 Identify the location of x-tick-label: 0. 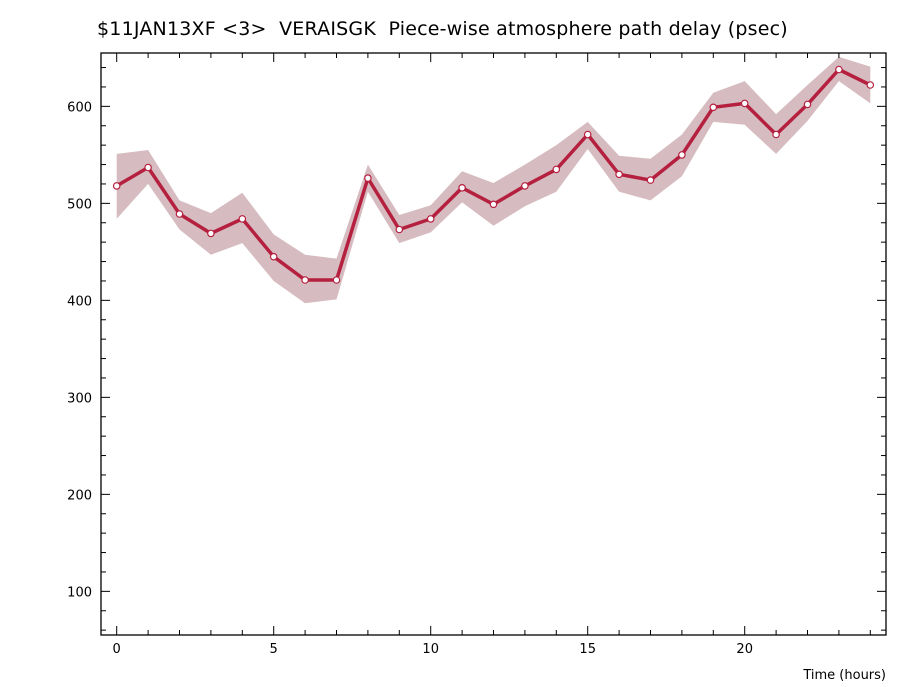
(117, 649).